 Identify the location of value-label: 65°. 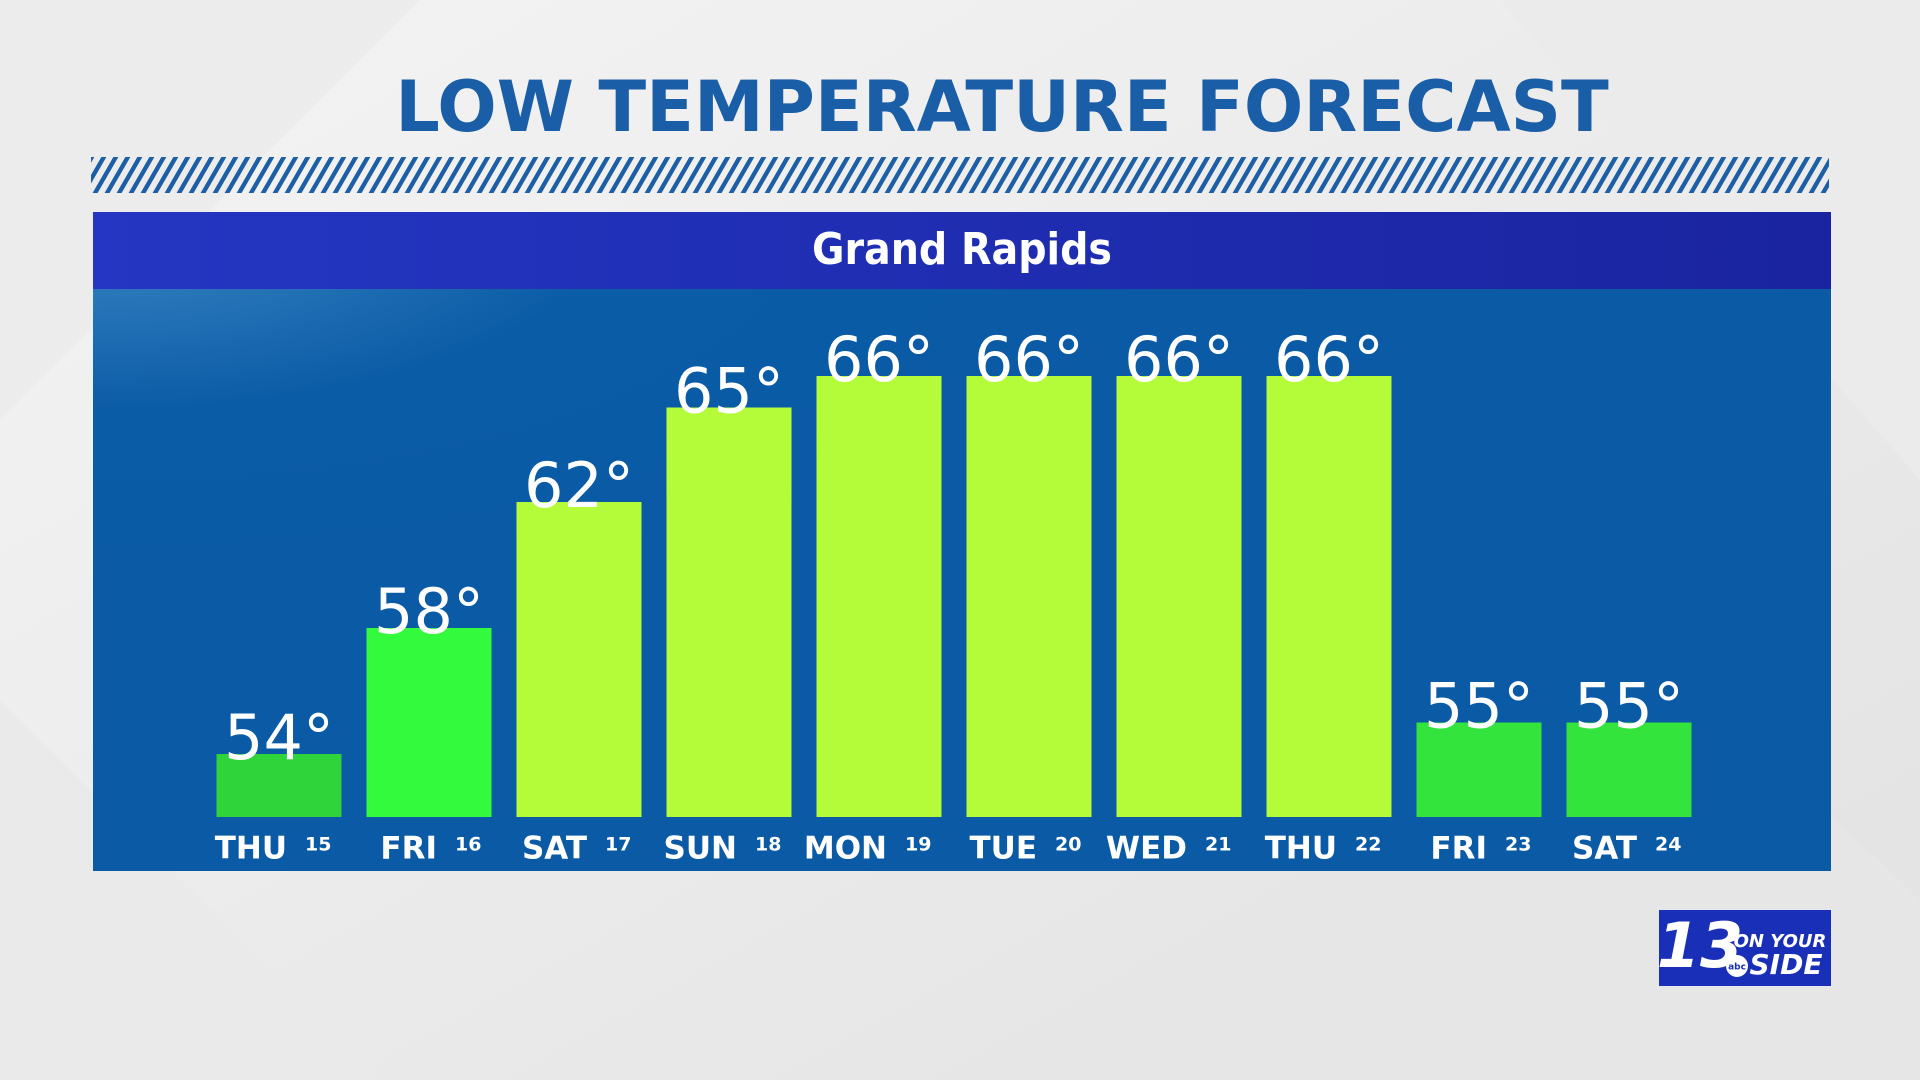
(729, 391).